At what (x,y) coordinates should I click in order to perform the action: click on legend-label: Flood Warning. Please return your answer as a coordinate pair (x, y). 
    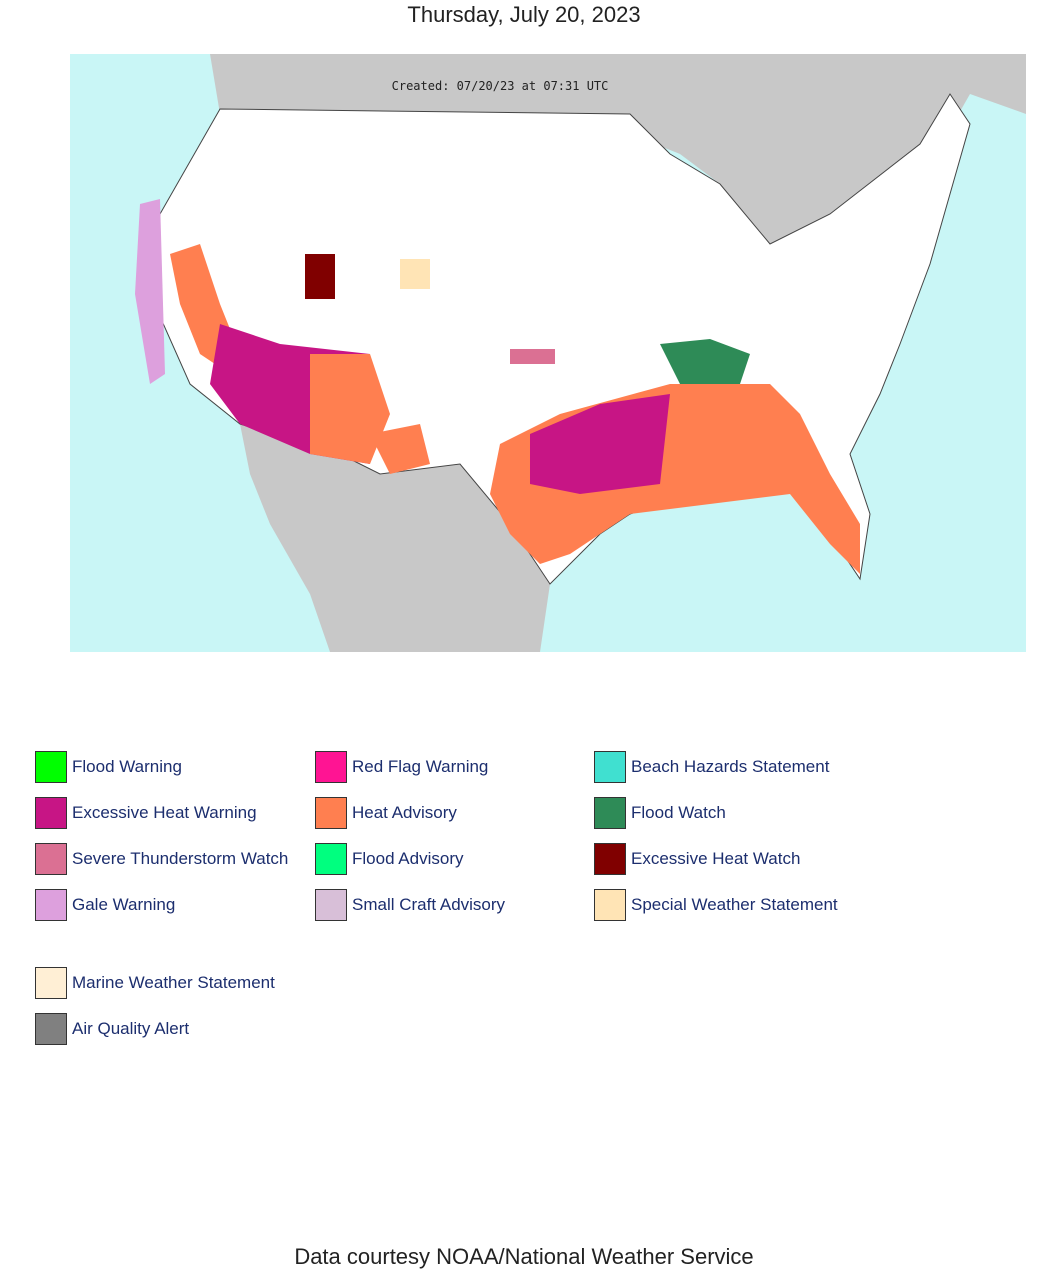
    Looking at the image, I should click on (127, 766).